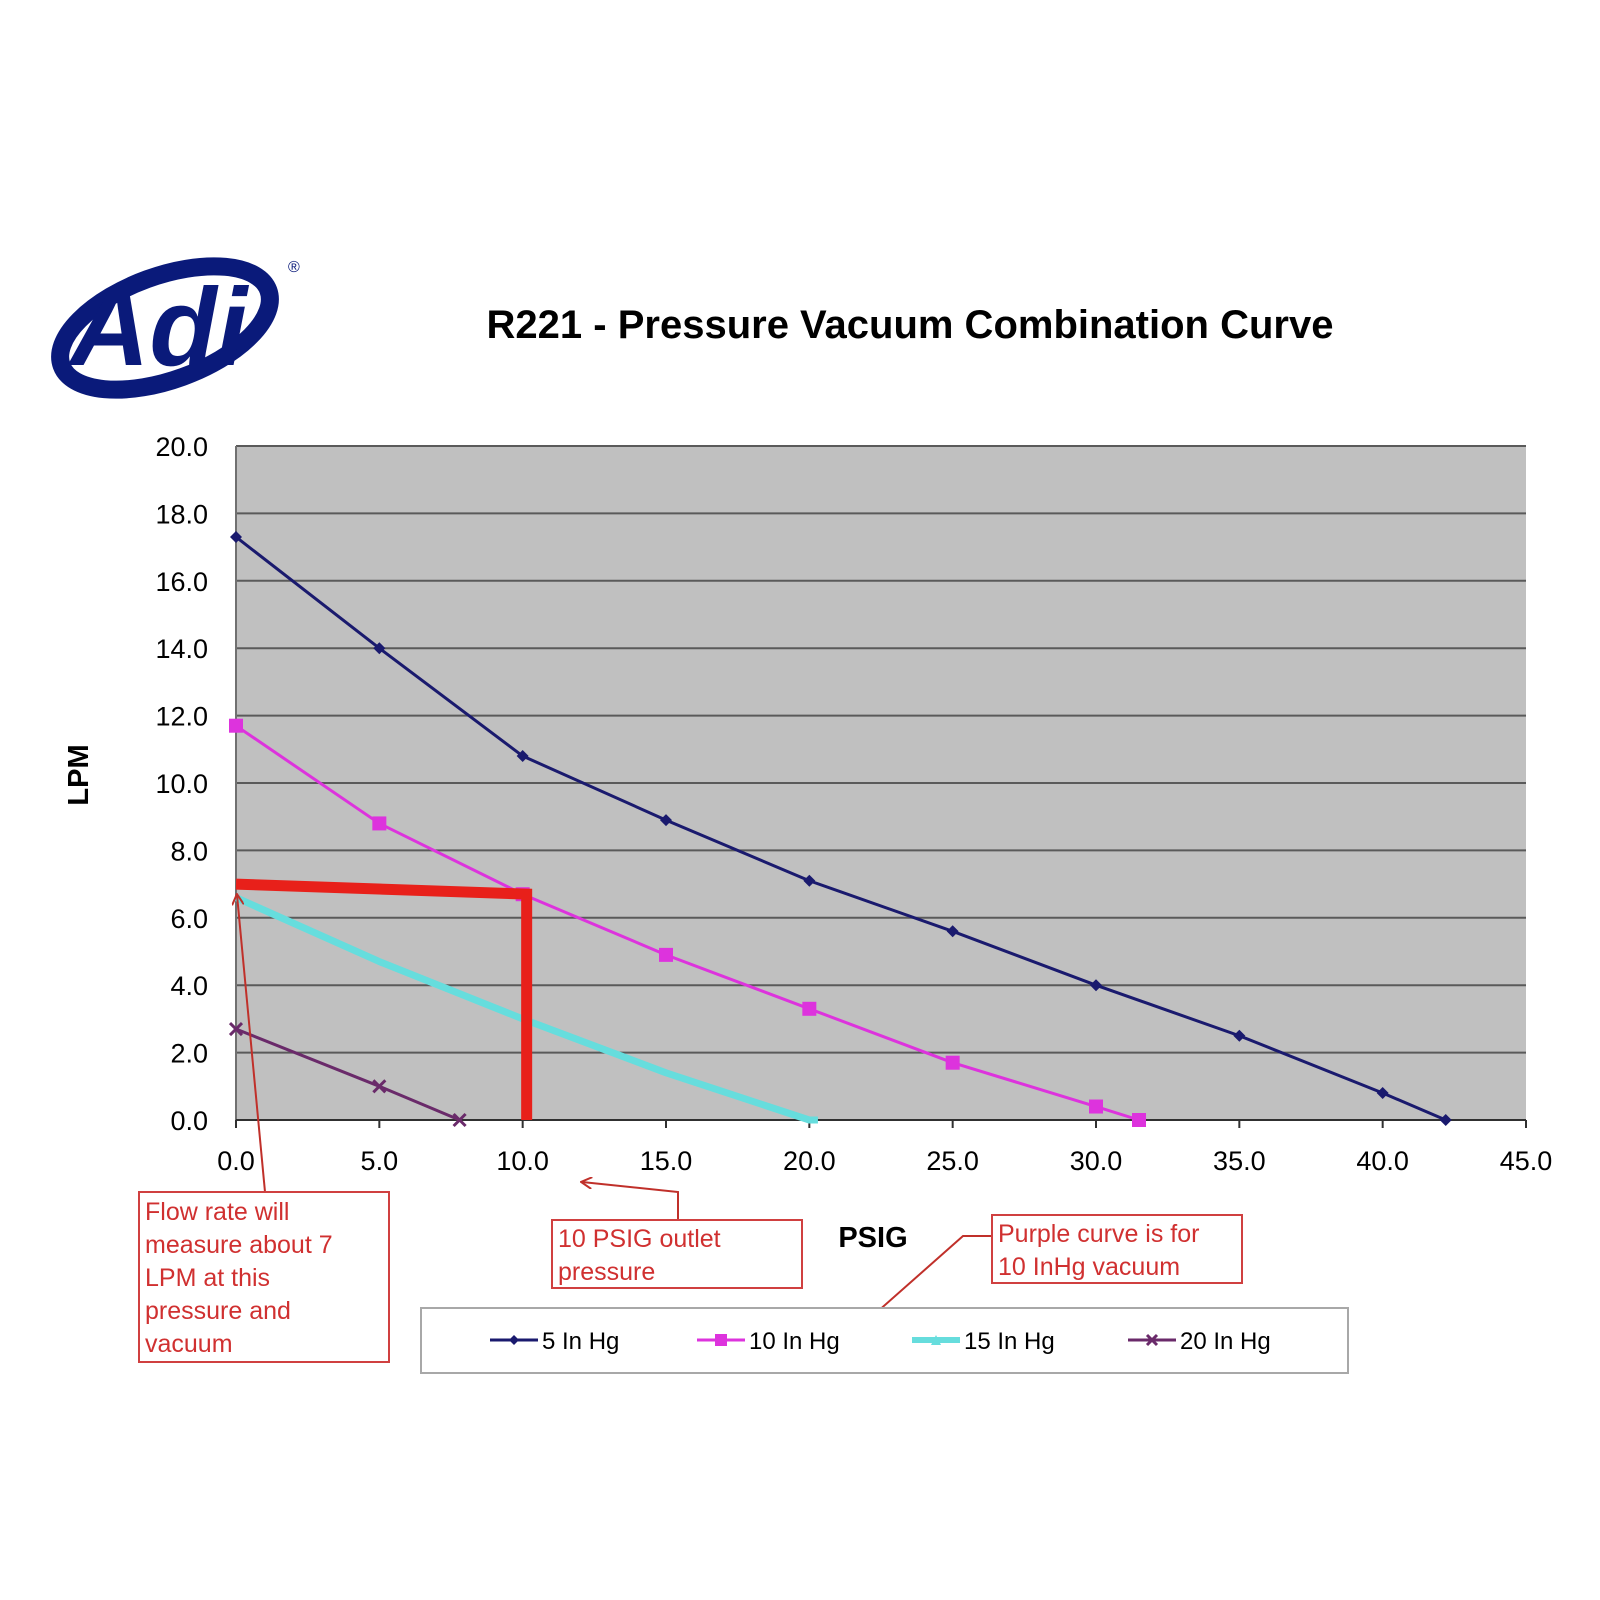 The image size is (1600, 1600). Describe the element at coordinates (1225, 1341) in the screenshot. I see `legend-label: 20 In Hg` at that location.